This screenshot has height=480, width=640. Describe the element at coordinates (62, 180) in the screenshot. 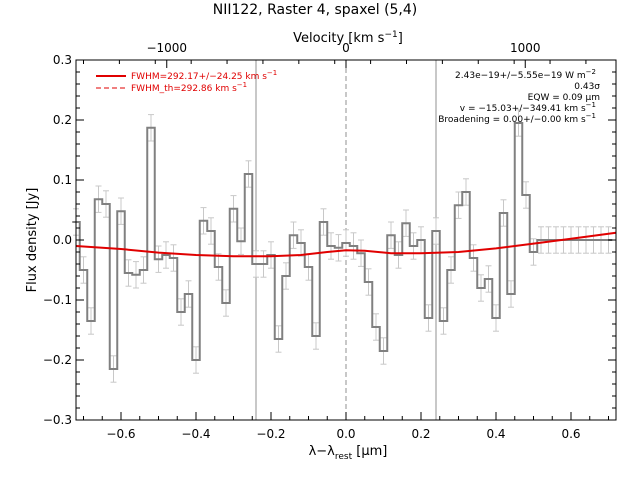

I see `y-tick-label-4: 0.1` at that location.